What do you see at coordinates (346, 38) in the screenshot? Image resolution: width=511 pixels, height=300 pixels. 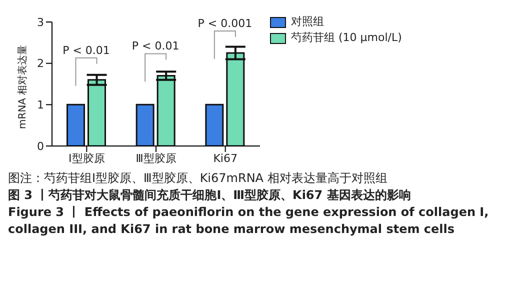 I see `legend-label: 芍药苷组 (10 μmol/L)` at bounding box center [346, 38].